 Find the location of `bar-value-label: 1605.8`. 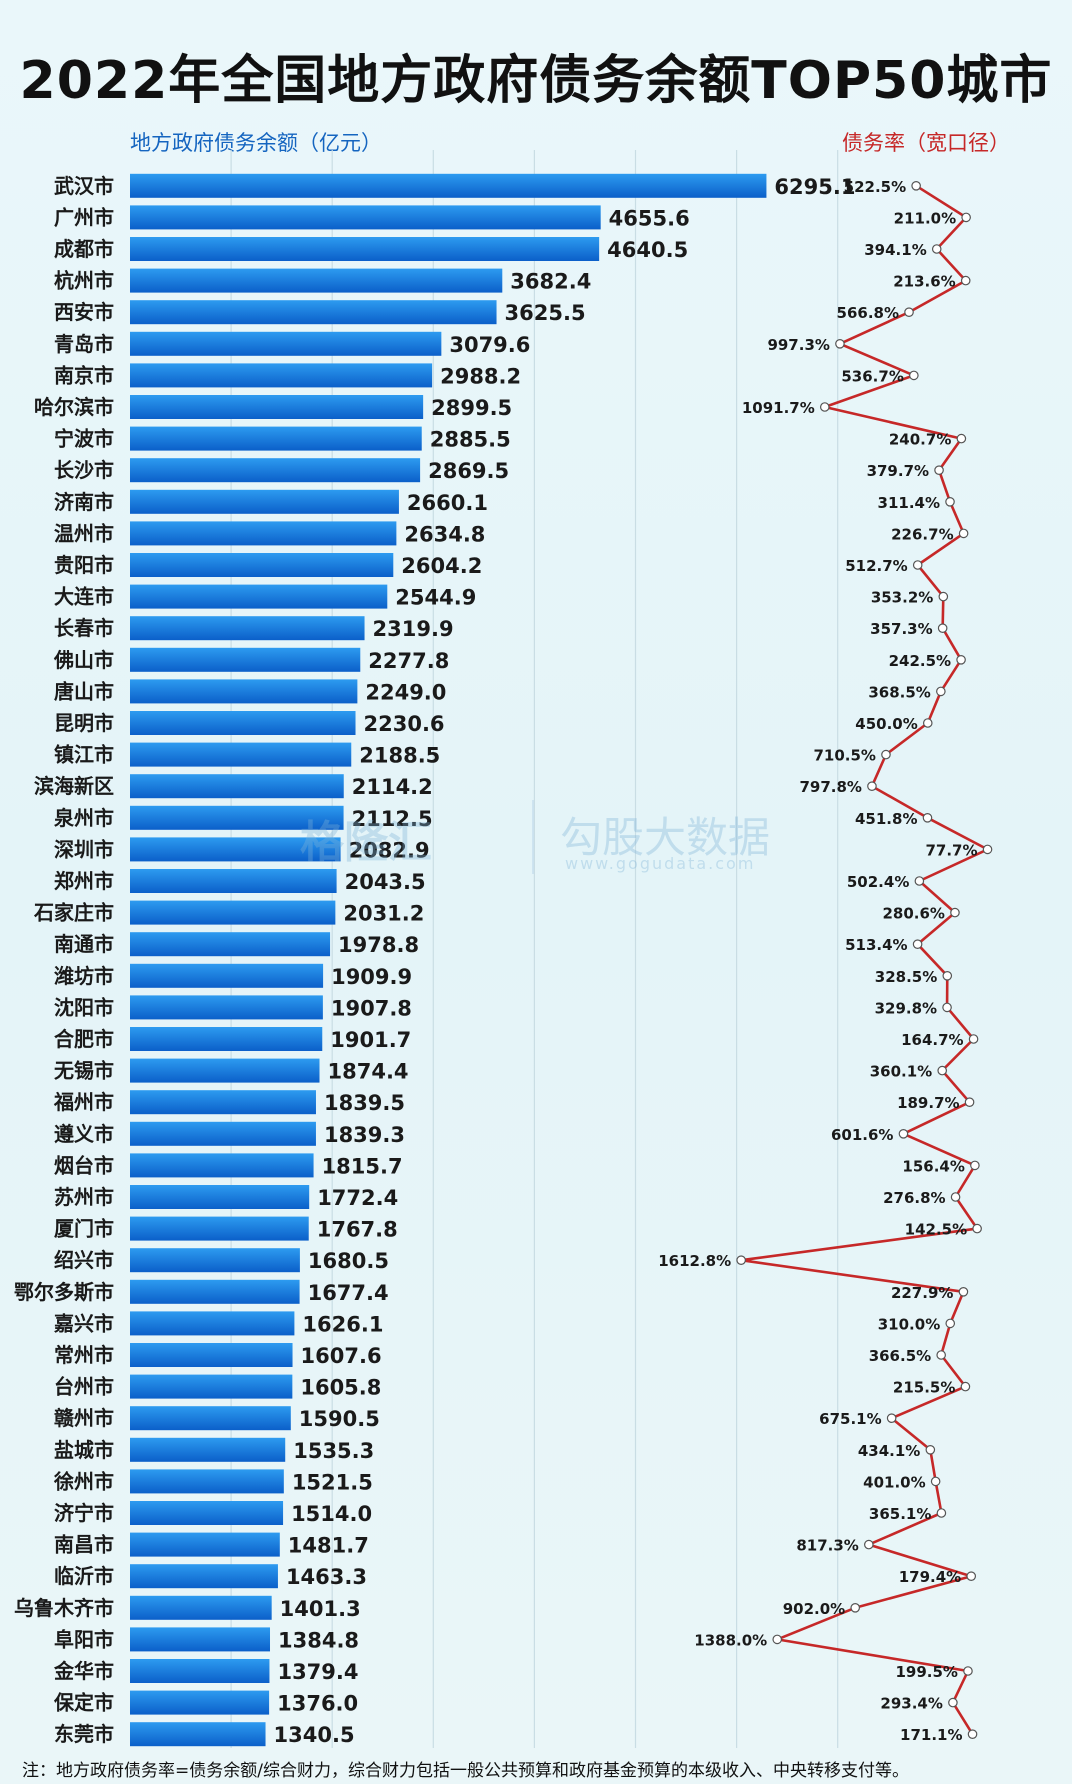

bar-value-label: 1605.8 is located at coordinates (340, 1388).